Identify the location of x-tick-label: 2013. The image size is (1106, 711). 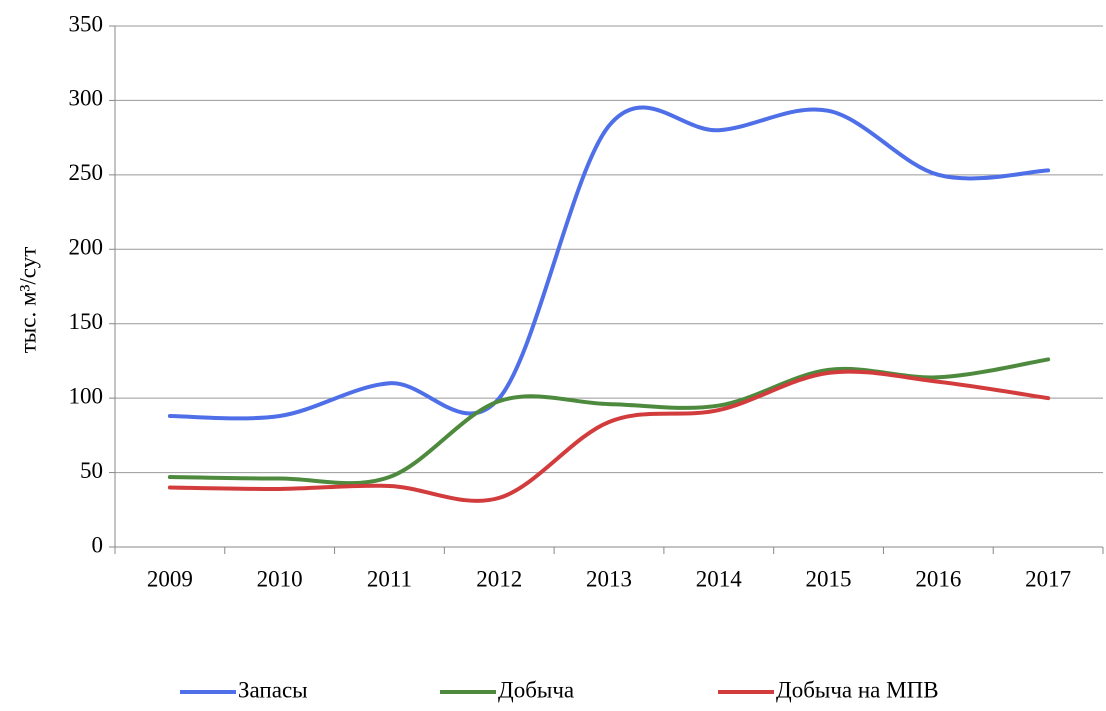
(609, 578).